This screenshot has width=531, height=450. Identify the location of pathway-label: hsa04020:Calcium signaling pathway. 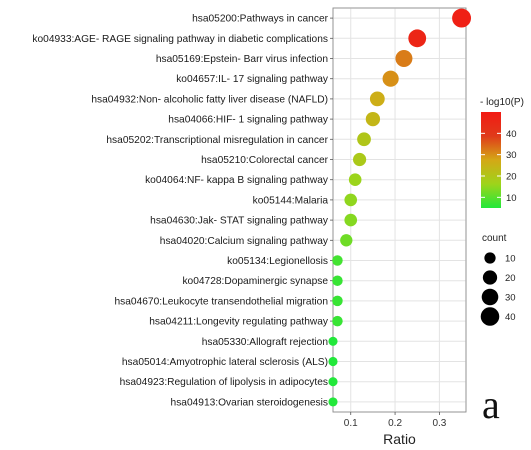
(244, 241).